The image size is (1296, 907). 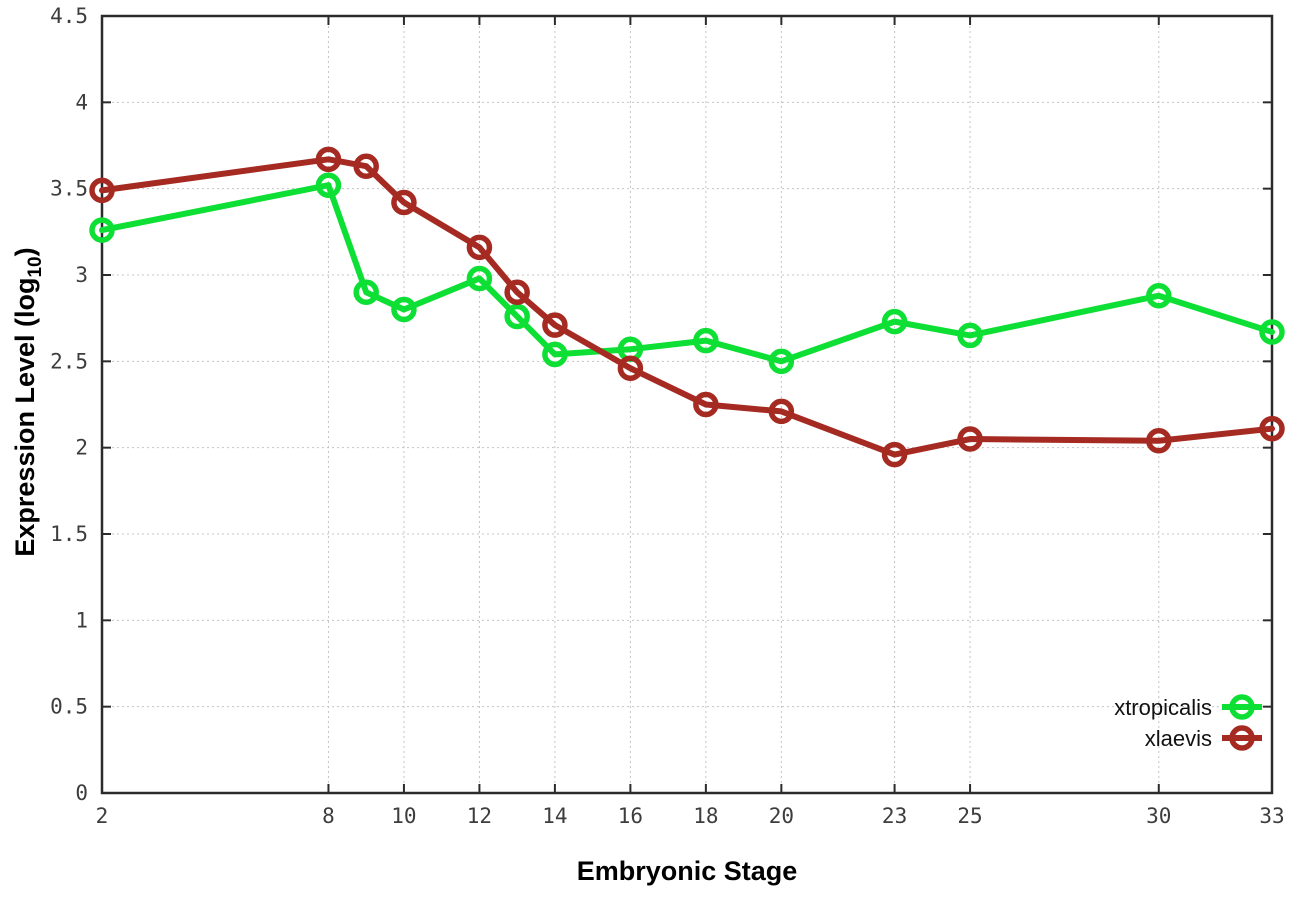 I want to click on y-tick-label: 1.5, so click(x=69, y=534).